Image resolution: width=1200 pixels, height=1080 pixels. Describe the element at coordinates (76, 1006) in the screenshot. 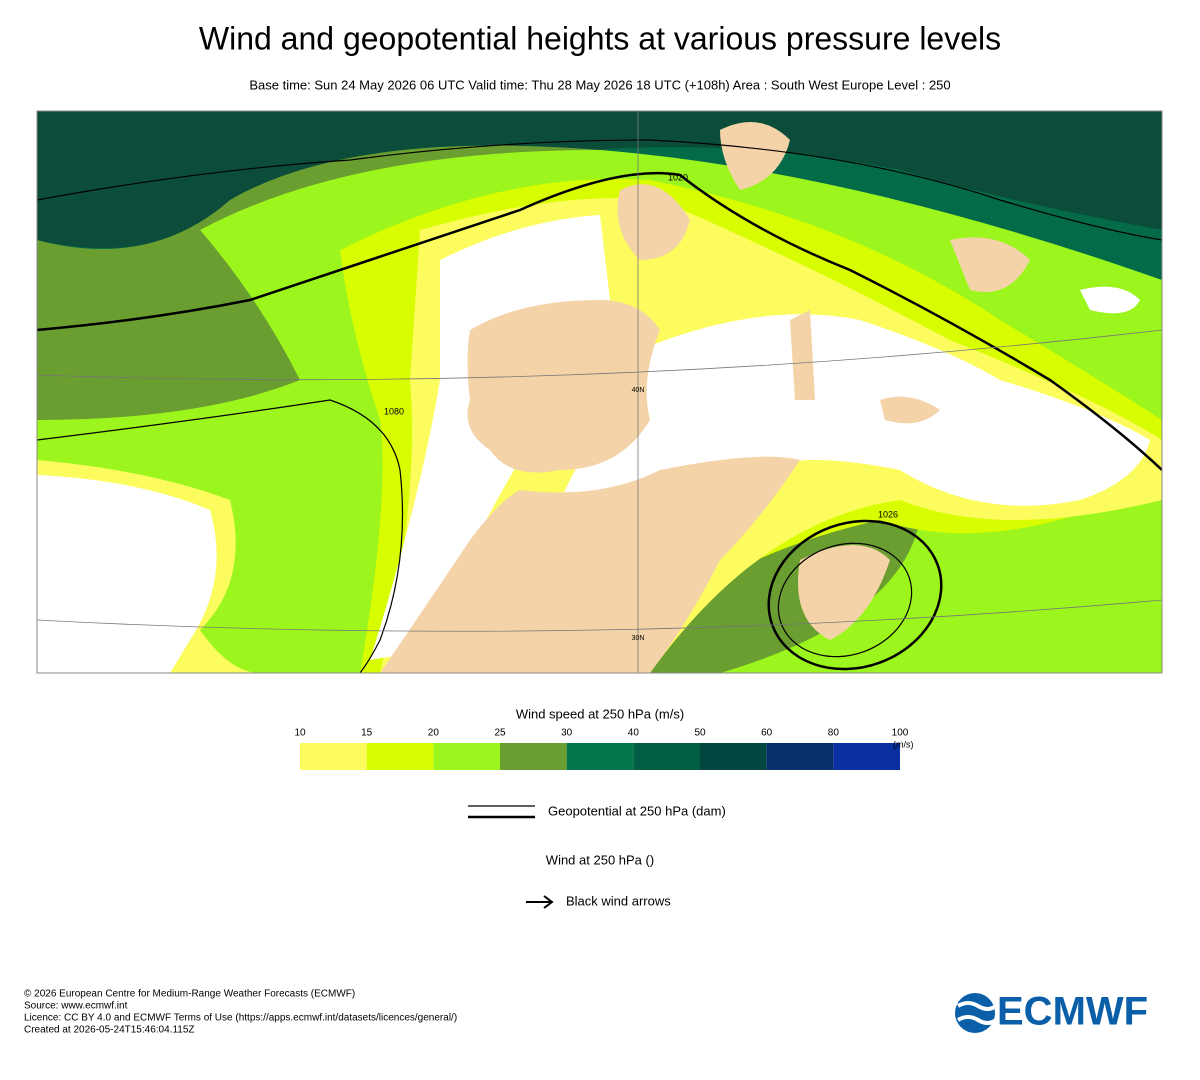

I see `footer-line: Source: www.ecmwf.int` at that location.